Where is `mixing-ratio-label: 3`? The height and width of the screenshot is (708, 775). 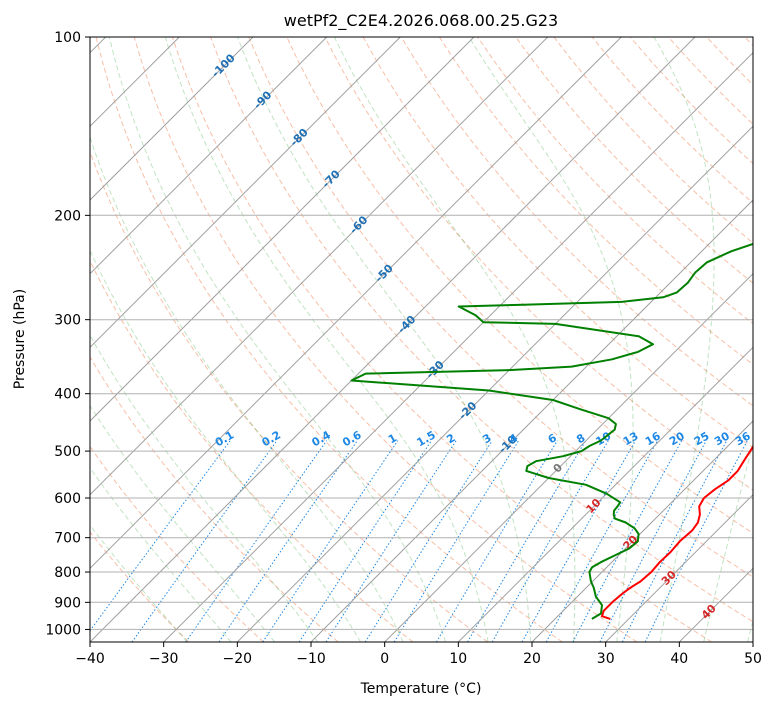 mixing-ratio-label: 3 is located at coordinates (486, 438).